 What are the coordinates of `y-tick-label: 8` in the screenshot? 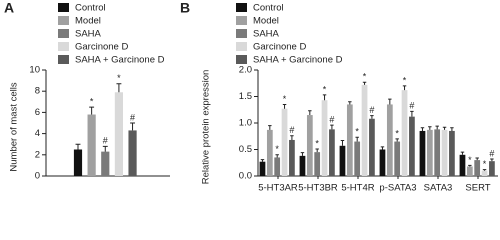 It's located at (37, 91).